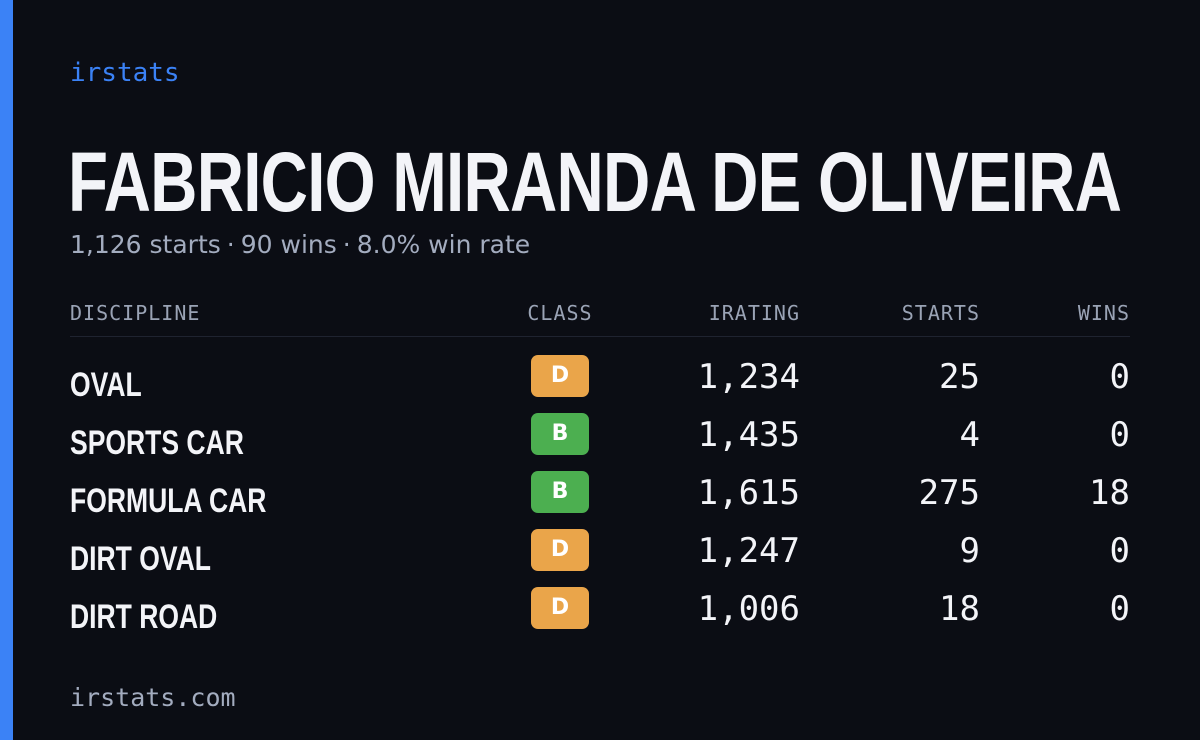  What do you see at coordinates (969, 551) in the screenshot?
I see `starts-value: 9` at bounding box center [969, 551].